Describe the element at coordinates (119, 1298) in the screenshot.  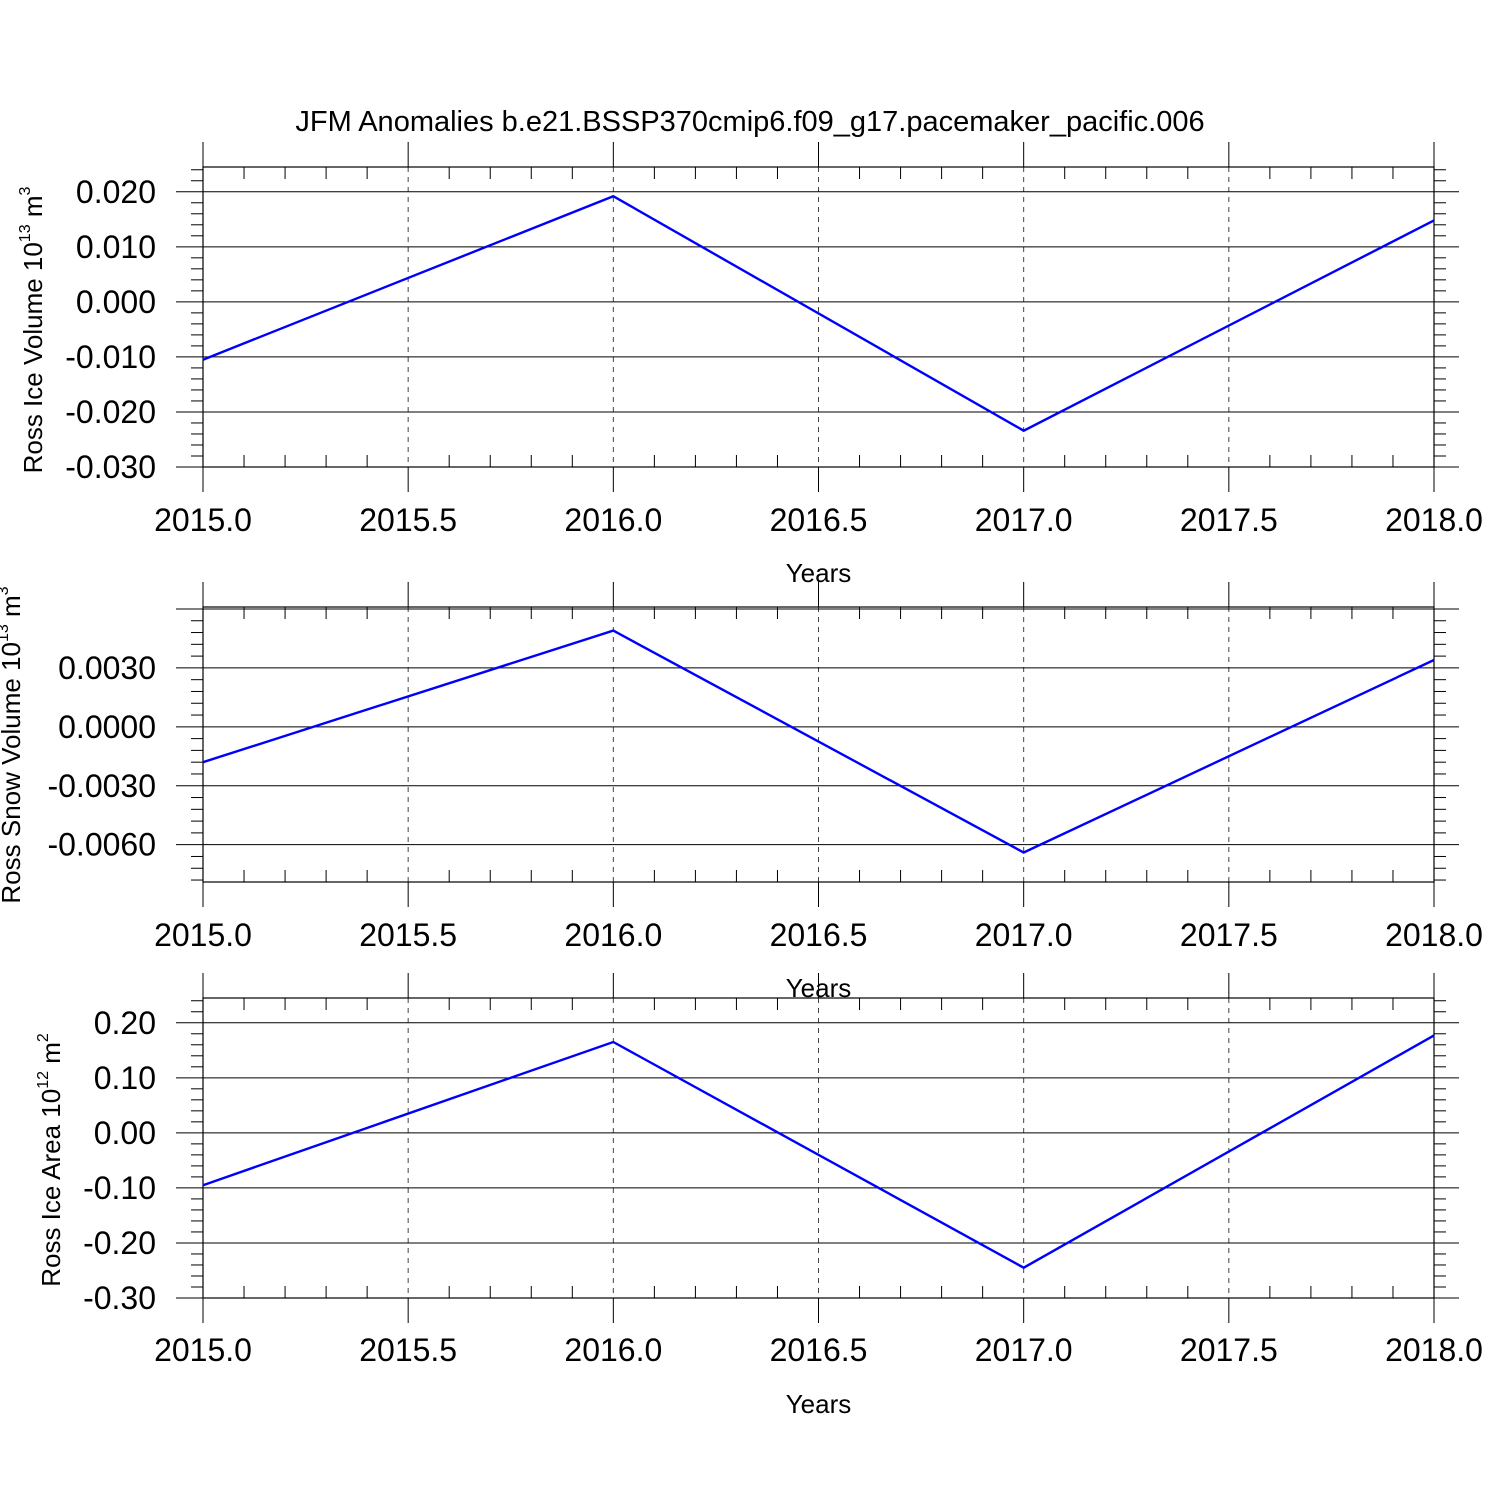
I see `y-tick-label: -0.30` at that location.